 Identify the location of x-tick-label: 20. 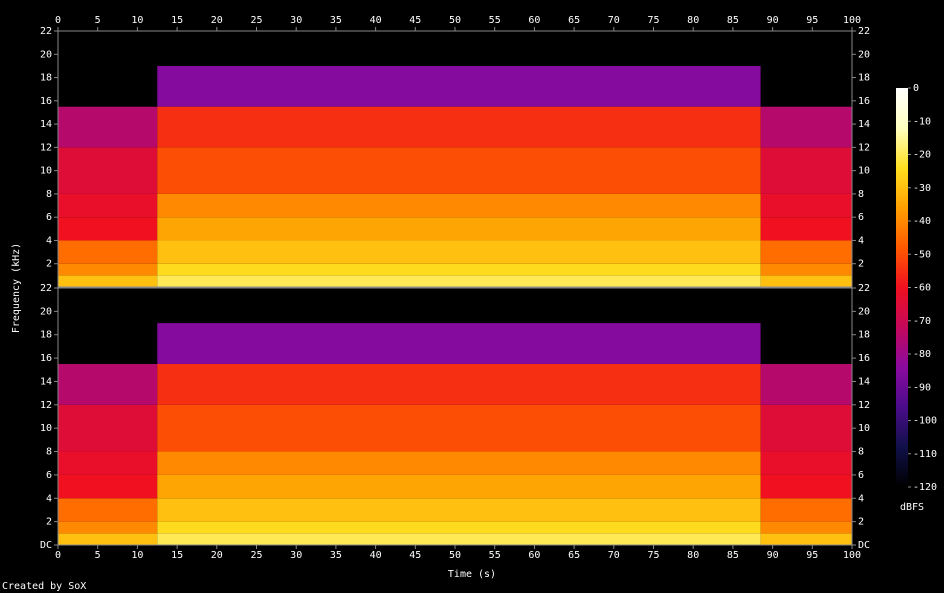
(217, 555).